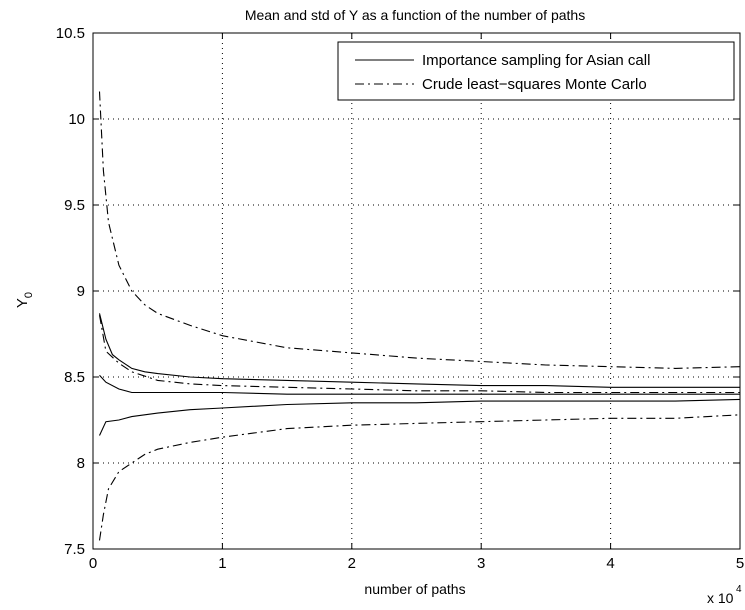 This screenshot has width=745, height=610. I want to click on y-axis-label: Y0, so click(24, 300).